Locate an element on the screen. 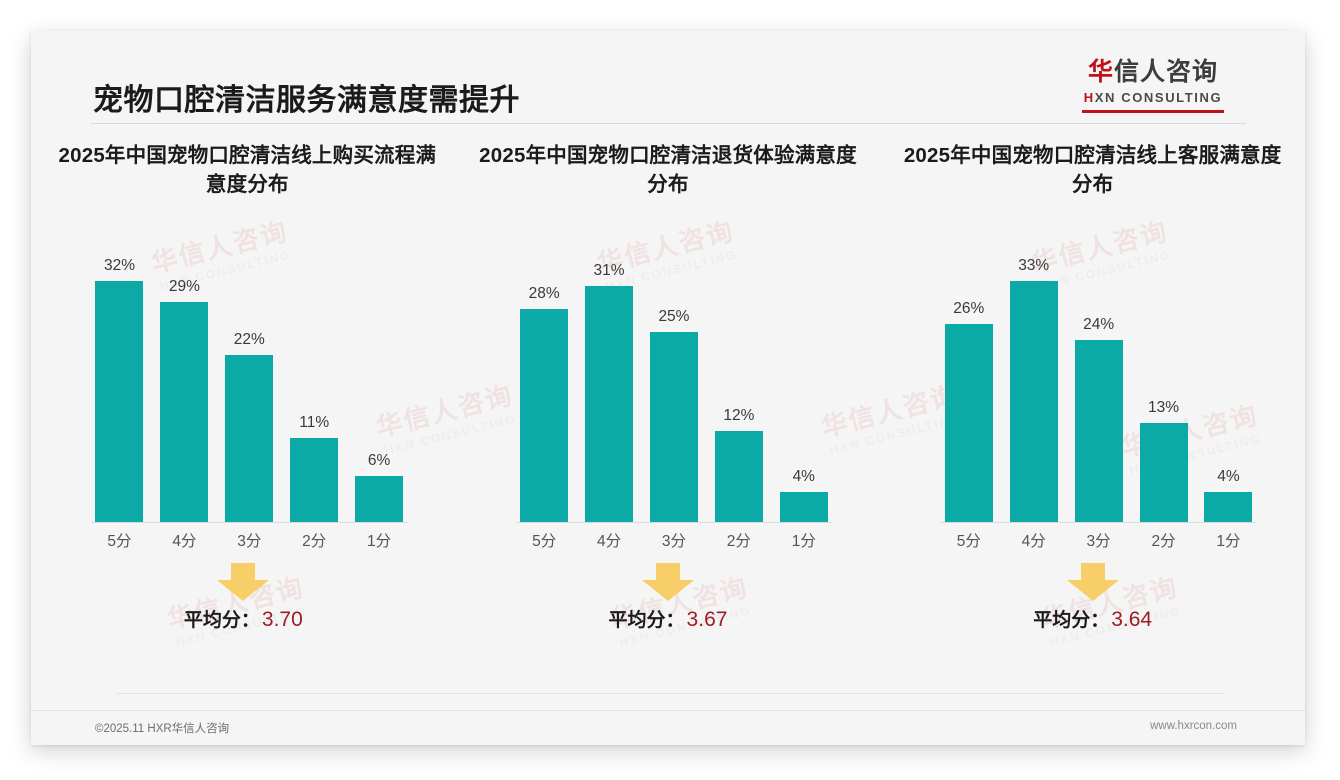 This screenshot has width=1340, height=780. bar-chart-3: 26% 33% 24% 13% 4% 5分 4分 3分 2分 1分 is located at coordinates (1092, 407).